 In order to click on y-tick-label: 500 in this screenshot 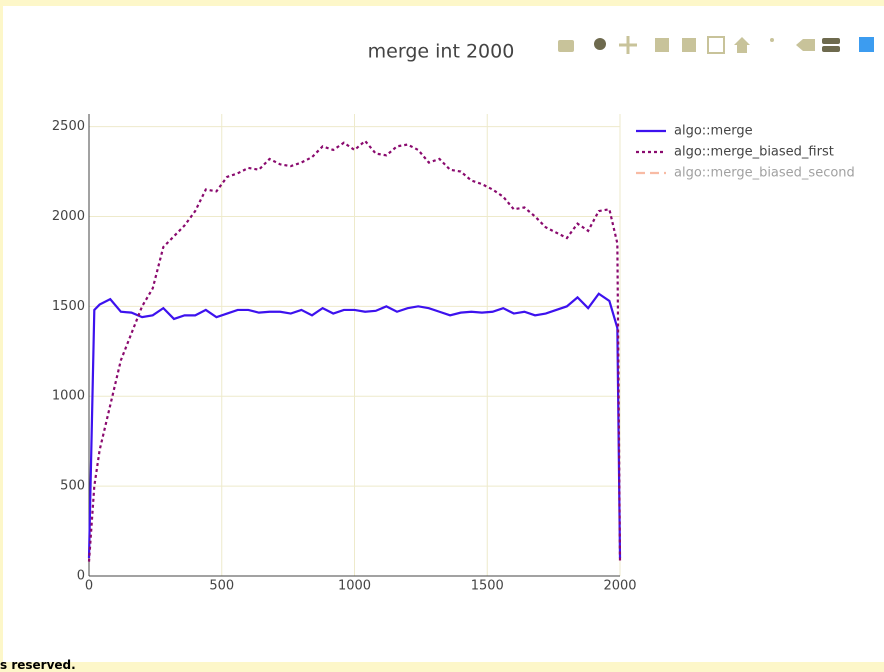, I will do `click(72, 486)`.